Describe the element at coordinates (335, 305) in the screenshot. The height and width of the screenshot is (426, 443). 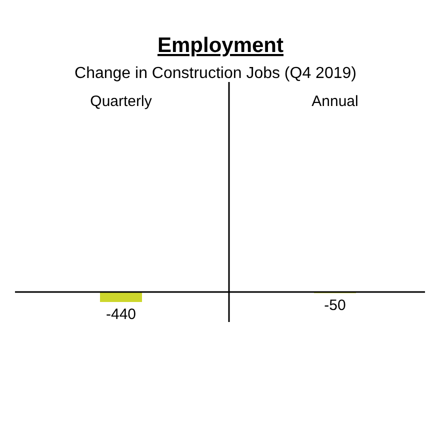
I see `data-label: -50` at that location.